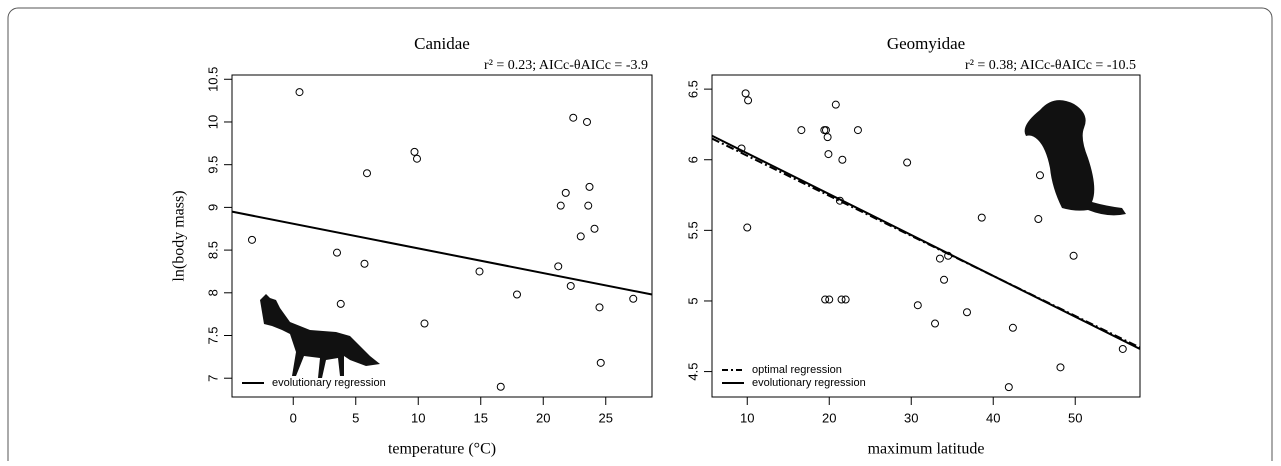 The height and width of the screenshot is (466, 1281). I want to click on y-tick-label: 7.5, so click(212, 335).